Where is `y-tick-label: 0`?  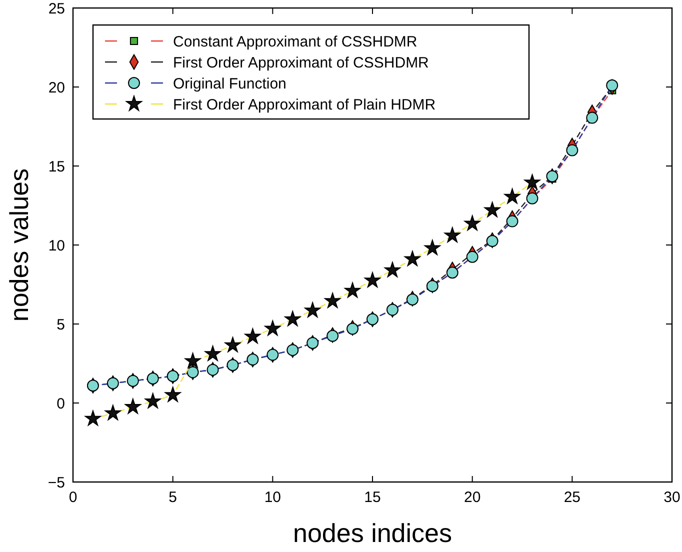 y-tick-label: 0 is located at coordinates (60, 403).